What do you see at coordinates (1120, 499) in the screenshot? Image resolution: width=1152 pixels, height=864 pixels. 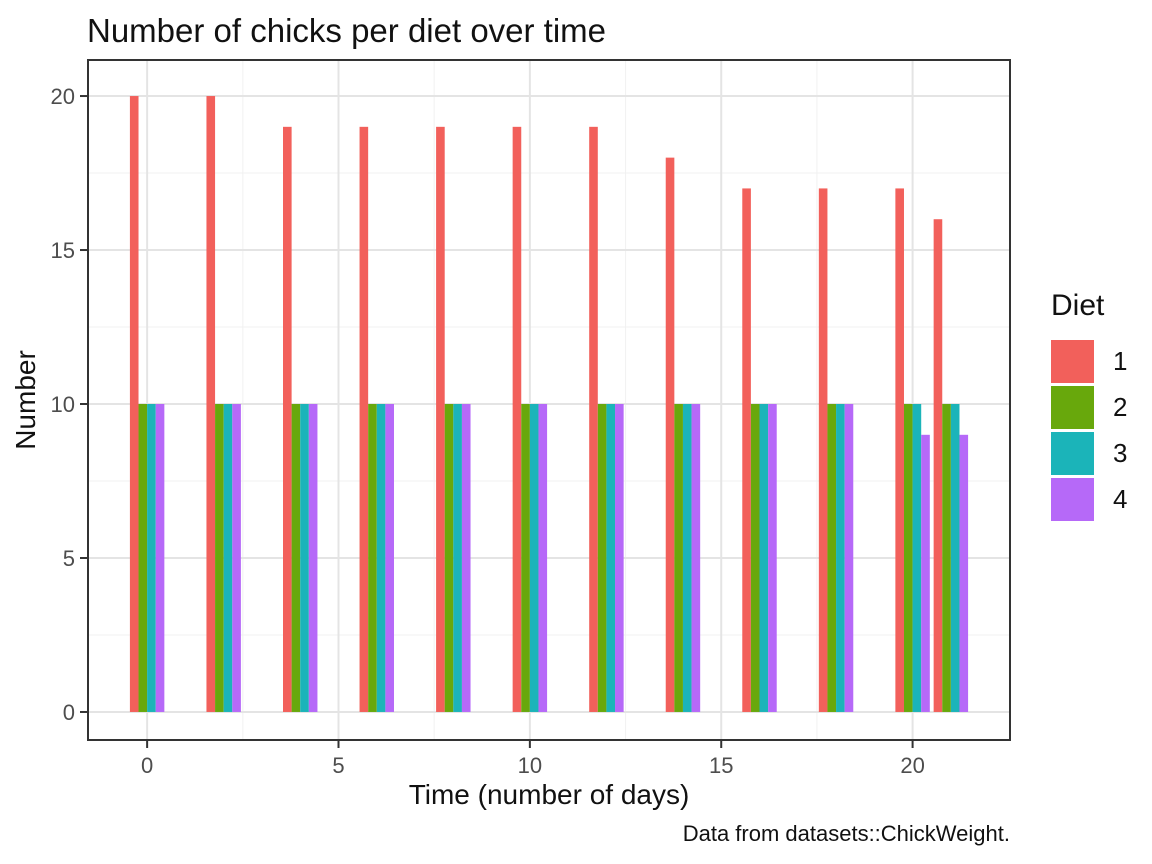 I see `legend-label-diet4: 4` at bounding box center [1120, 499].